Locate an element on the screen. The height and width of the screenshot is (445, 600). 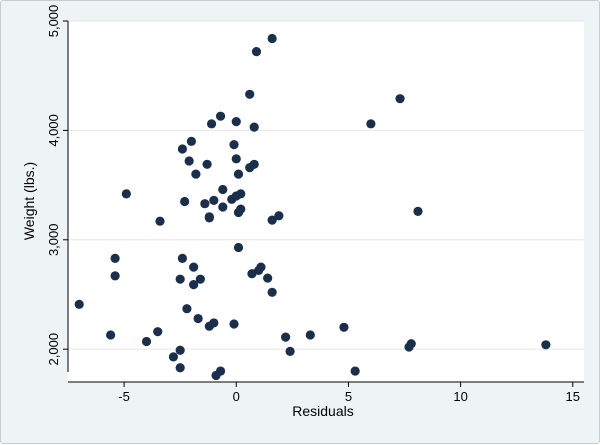
y-tick-label: 4,000 is located at coordinates (53, 130).